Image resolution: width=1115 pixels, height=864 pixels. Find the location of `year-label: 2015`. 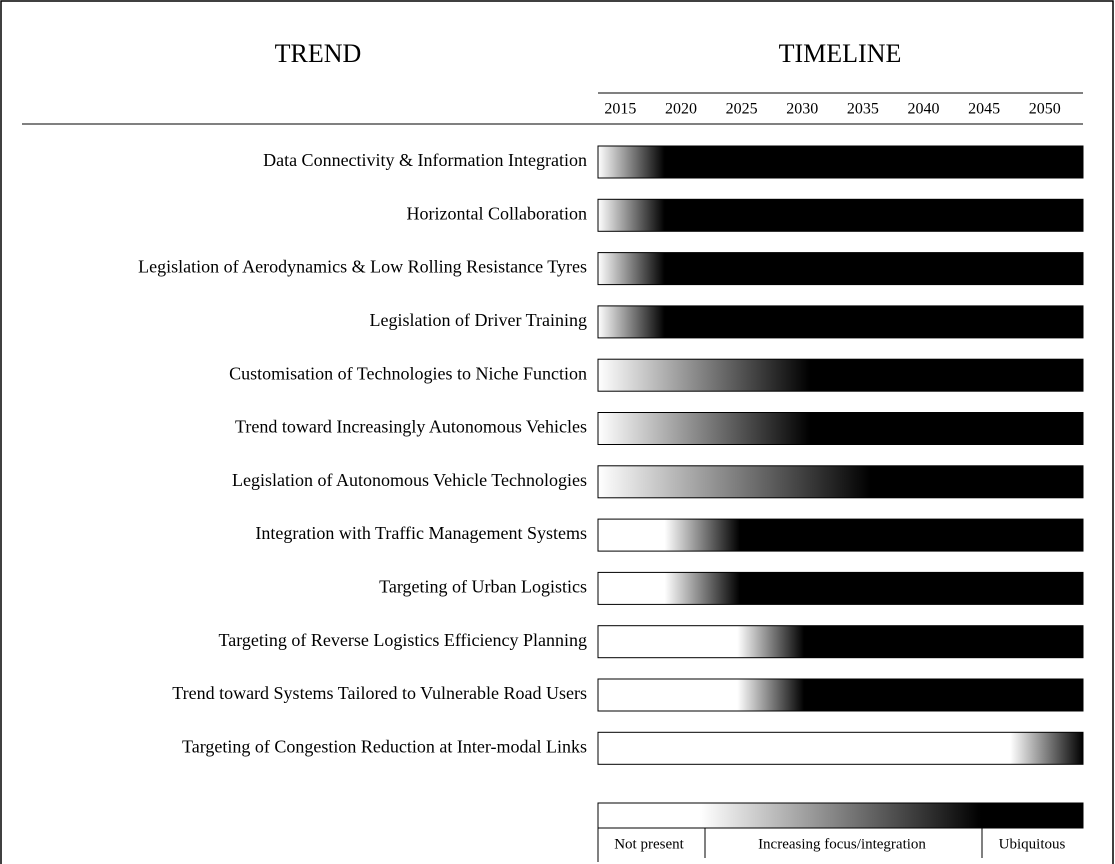

year-label: 2015 is located at coordinates (620, 109).